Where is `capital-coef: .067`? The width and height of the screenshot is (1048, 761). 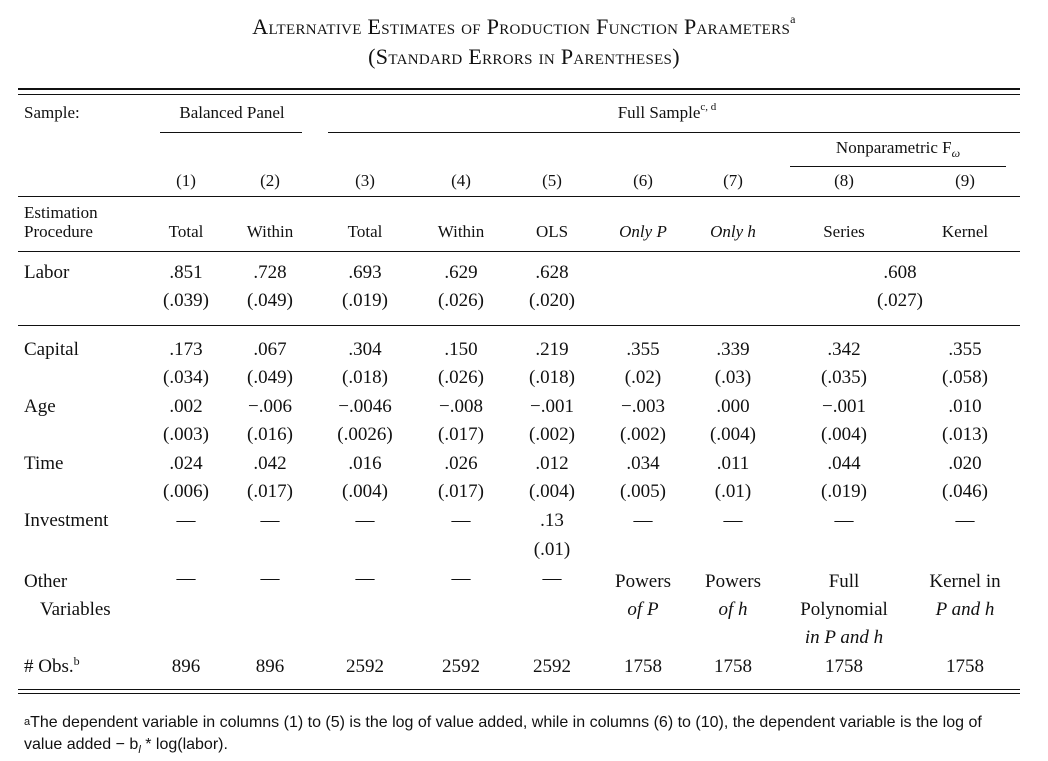
capital-coef: .067 is located at coordinates (270, 349).